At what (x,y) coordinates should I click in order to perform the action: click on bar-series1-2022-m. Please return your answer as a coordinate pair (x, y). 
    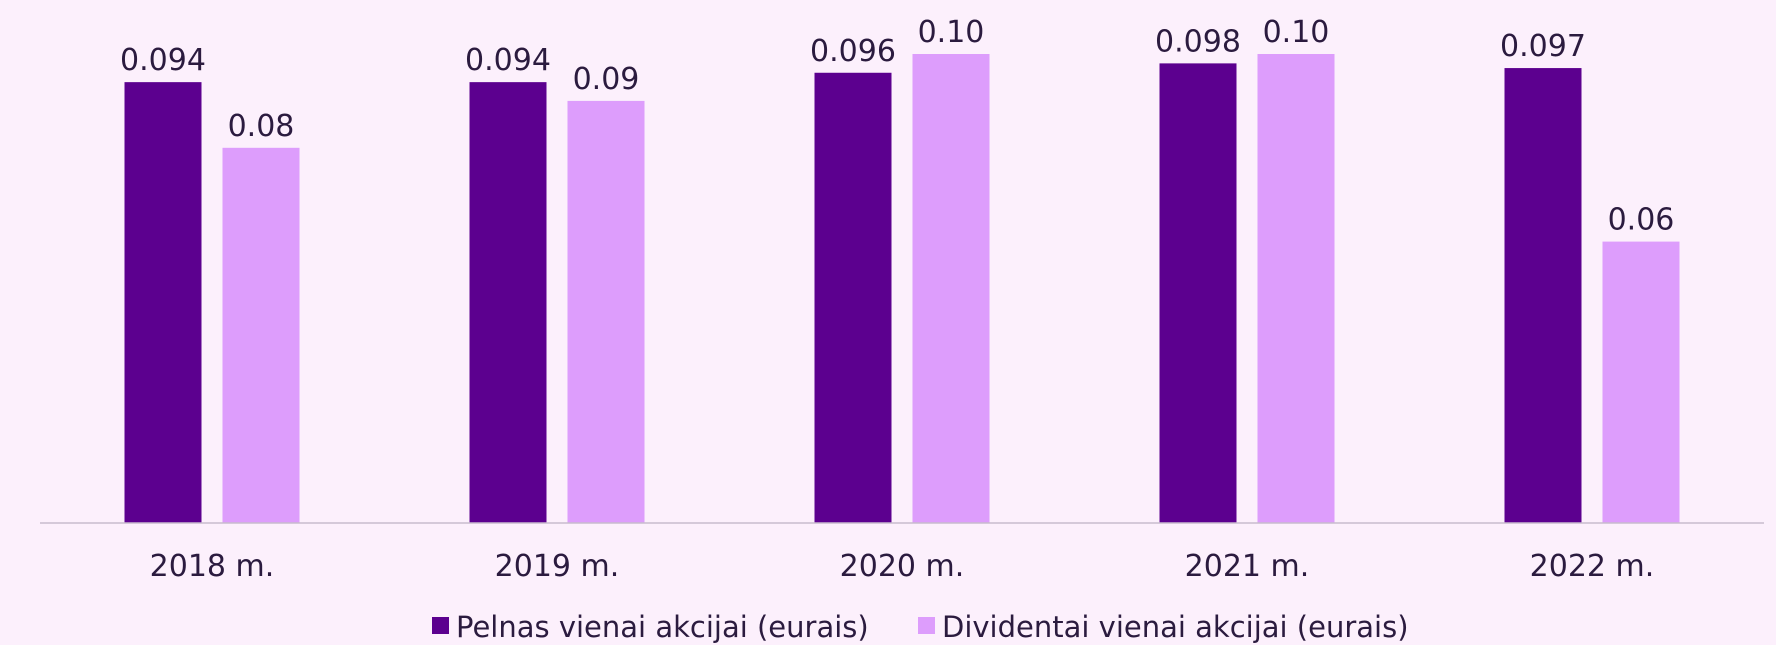
    Looking at the image, I should click on (1641, 382).